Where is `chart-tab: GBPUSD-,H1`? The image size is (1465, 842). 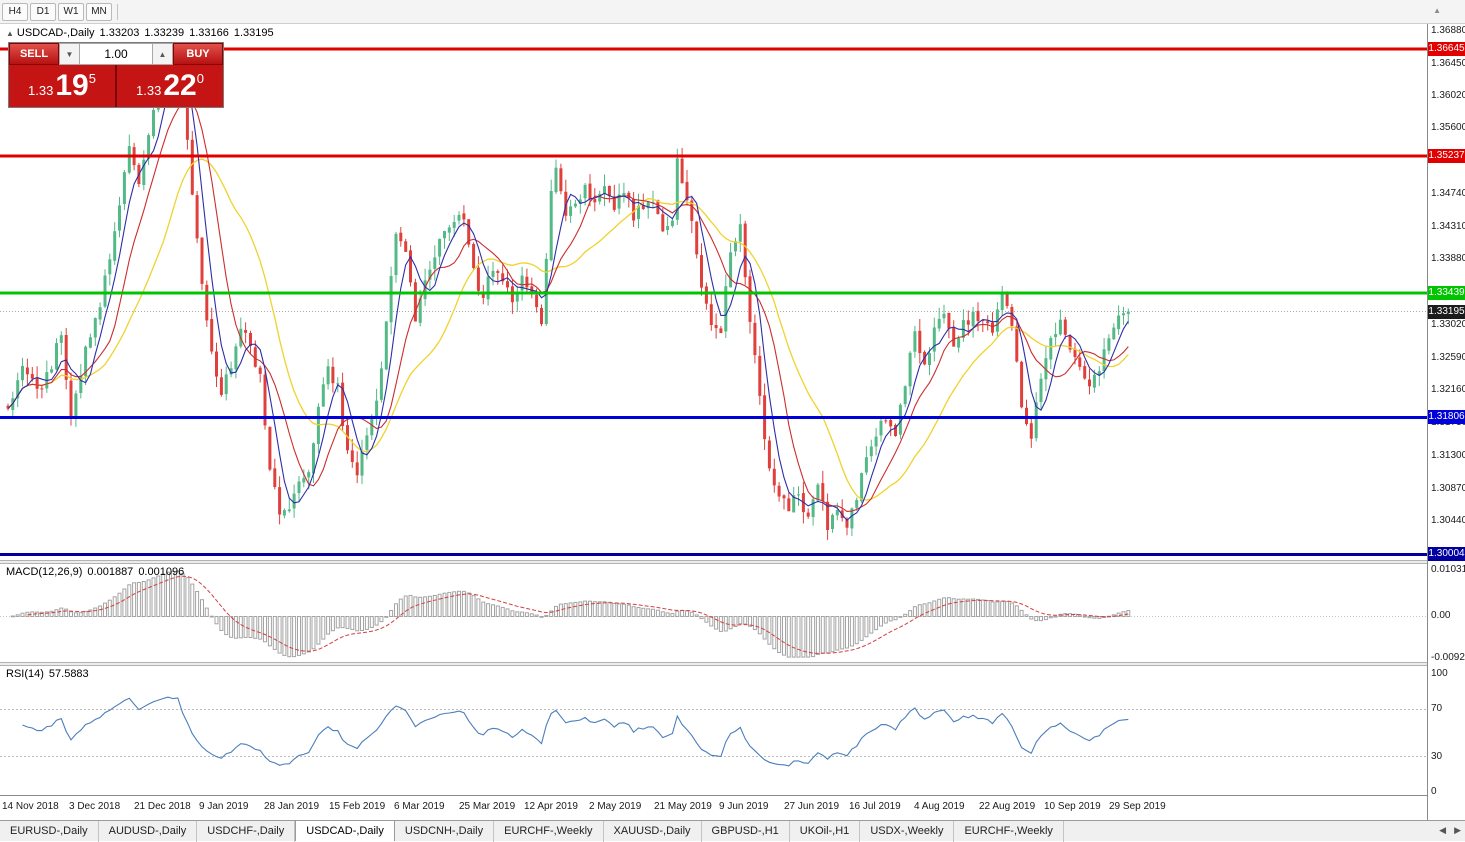
chart-tab: GBPUSD-,H1 is located at coordinates (746, 831).